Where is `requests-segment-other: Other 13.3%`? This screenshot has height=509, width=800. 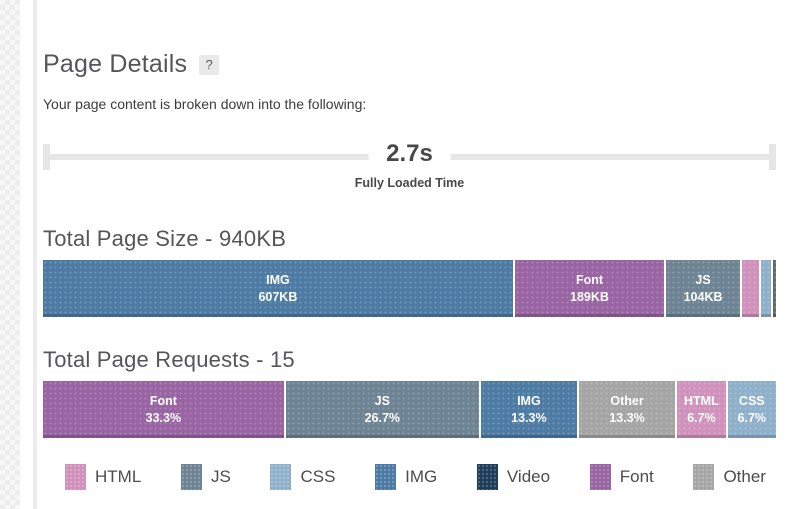 requests-segment-other: Other 13.3% is located at coordinates (627, 409).